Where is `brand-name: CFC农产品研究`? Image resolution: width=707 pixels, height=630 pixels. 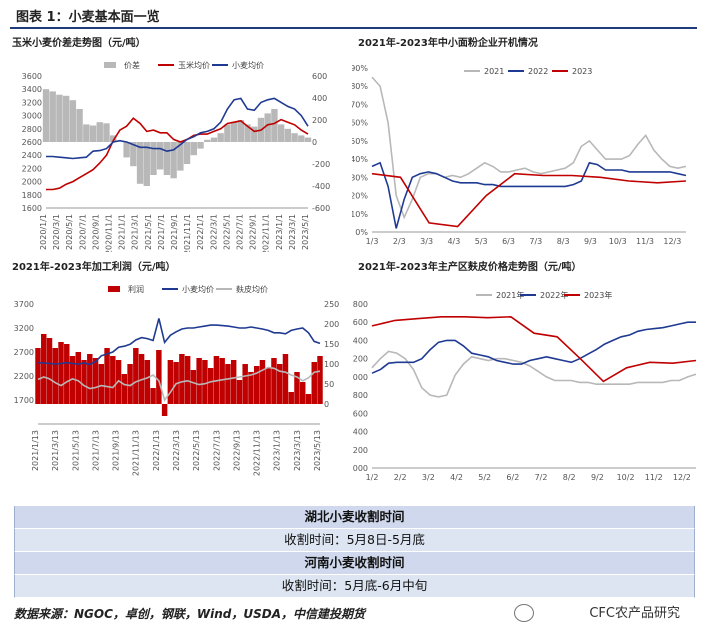 brand-name: CFC农产品研究 is located at coordinates (634, 613).